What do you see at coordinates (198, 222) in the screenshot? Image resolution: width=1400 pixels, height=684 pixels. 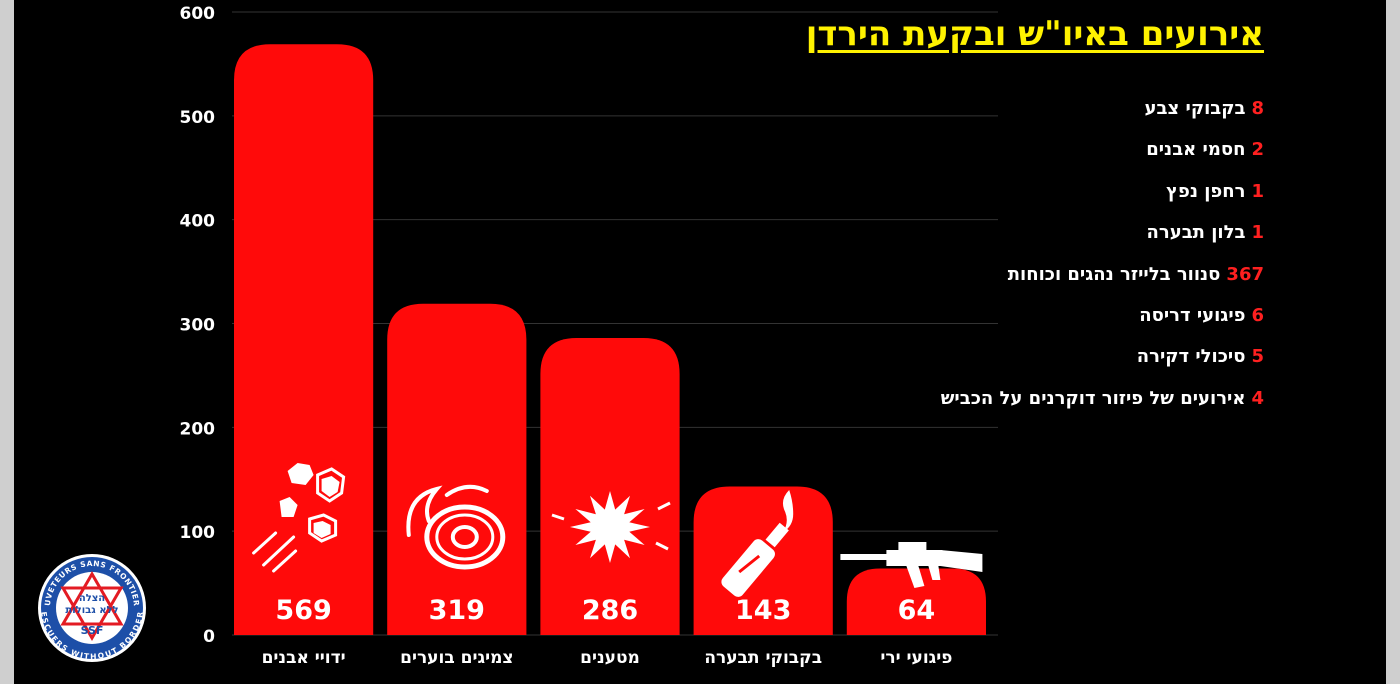 I see `y-tick-label: 400` at bounding box center [198, 222].